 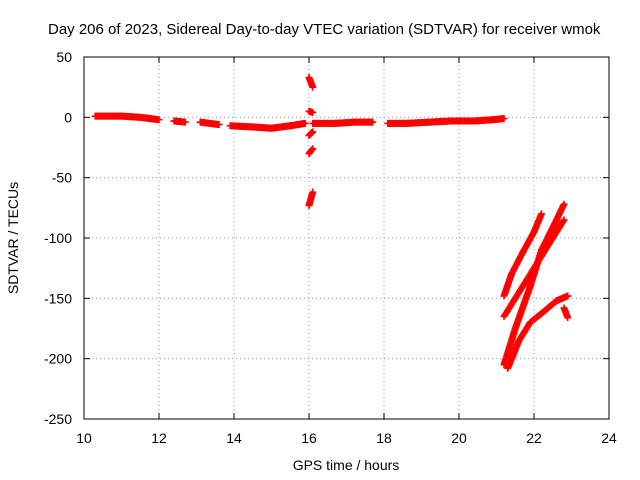 What do you see at coordinates (159, 438) in the screenshot?
I see `x-tick-label: 12` at bounding box center [159, 438].